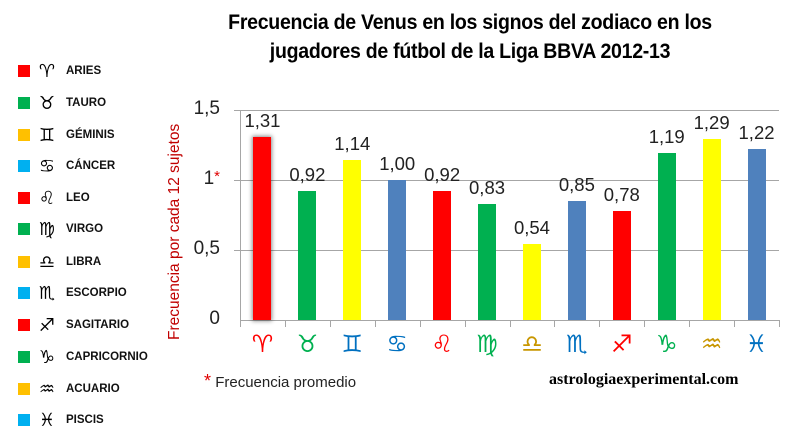 The height and width of the screenshot is (431, 793). Describe the element at coordinates (352, 144) in the screenshot. I see `bar-value-label: 1,14` at that location.